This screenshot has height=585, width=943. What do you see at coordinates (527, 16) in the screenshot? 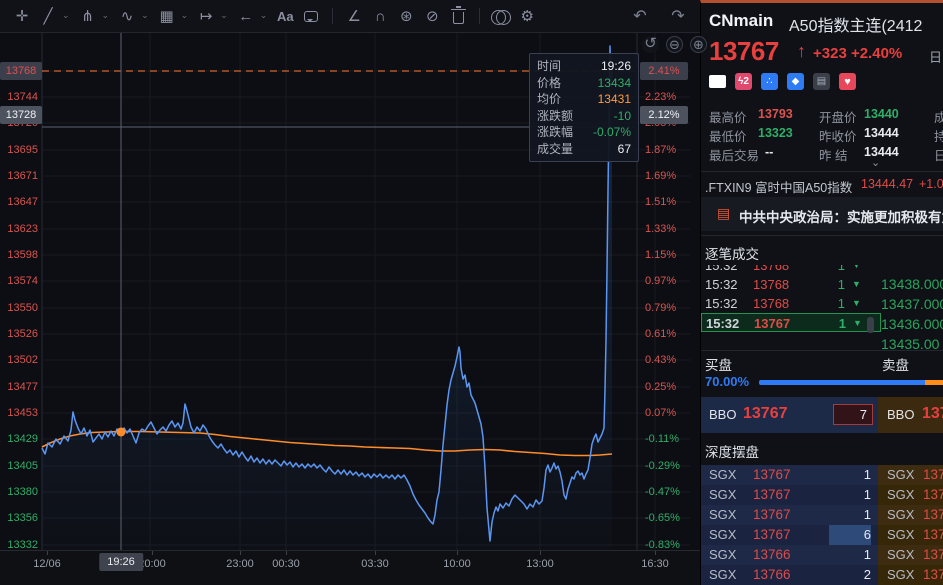
I see `drawing-settings-gear-icon: ⚙` at bounding box center [527, 16].